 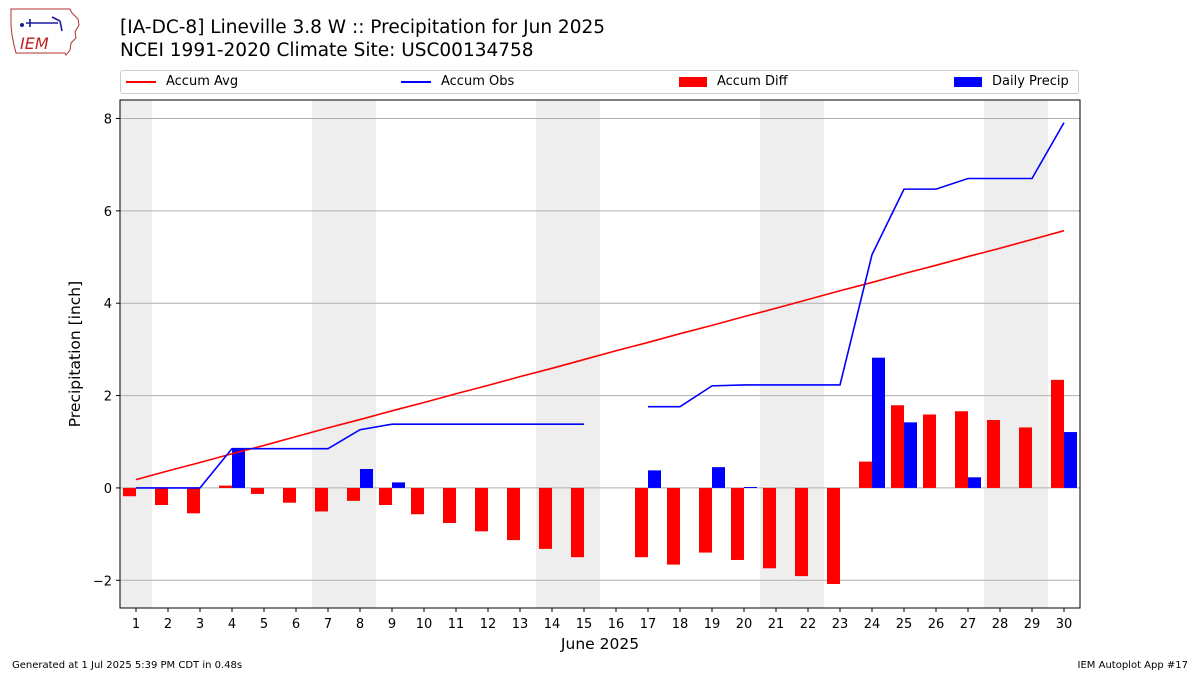 I want to click on legend-label: Accum Diff, so click(x=752, y=81).